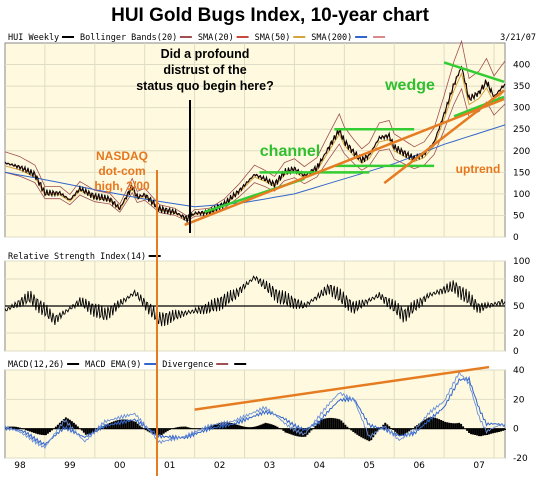  Describe the element at coordinates (270, 15) in the screenshot. I see `chart-title: HUI Gold Bugs Index, 10-year chart` at that location.